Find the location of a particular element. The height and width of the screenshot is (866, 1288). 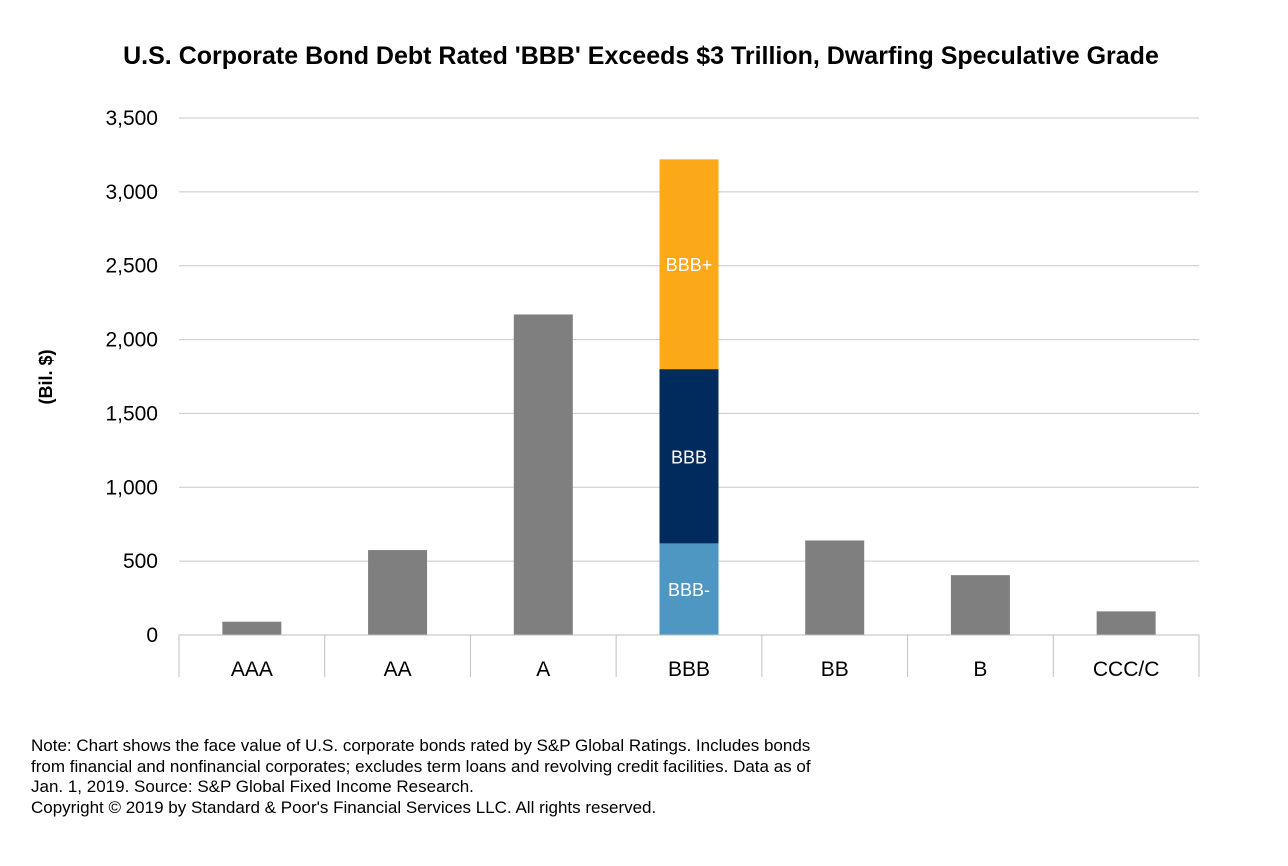

y-tick-label: 2,000 is located at coordinates (131, 340).